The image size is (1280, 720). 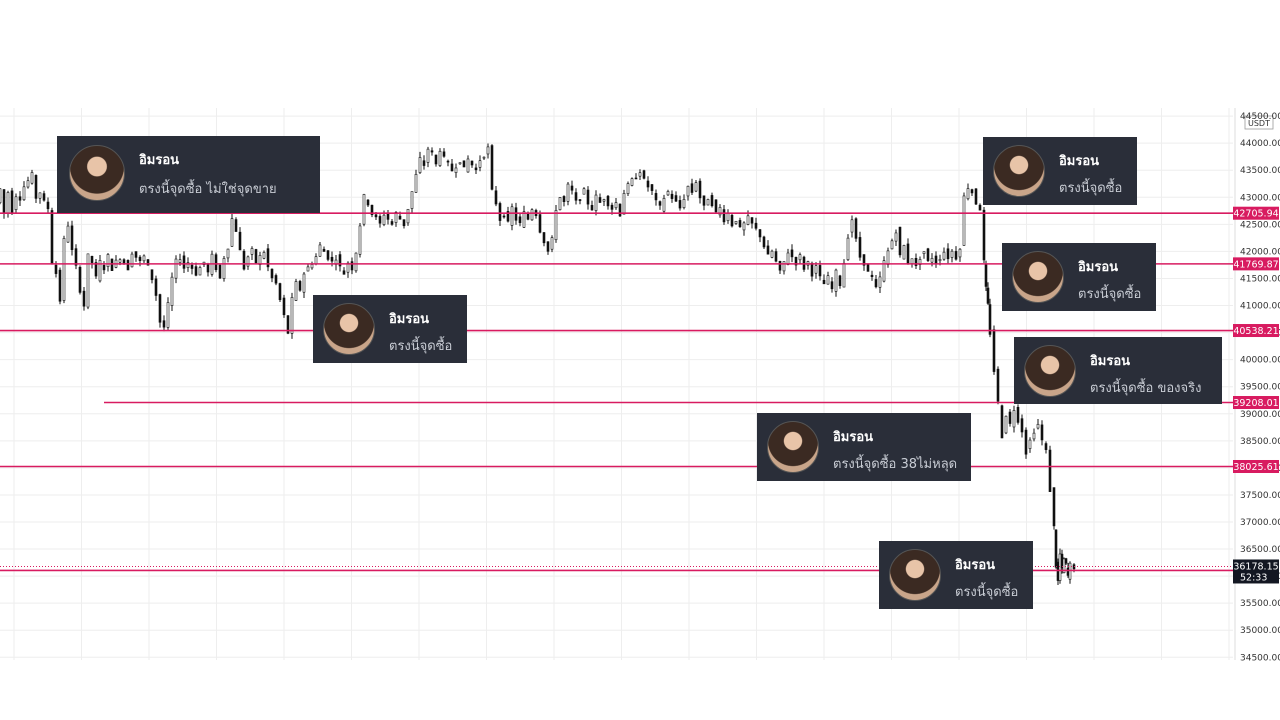 I want to click on comment-text: ตรงนี้จุดซื้อ 38ไม่หลุด, so click(x=895, y=464).